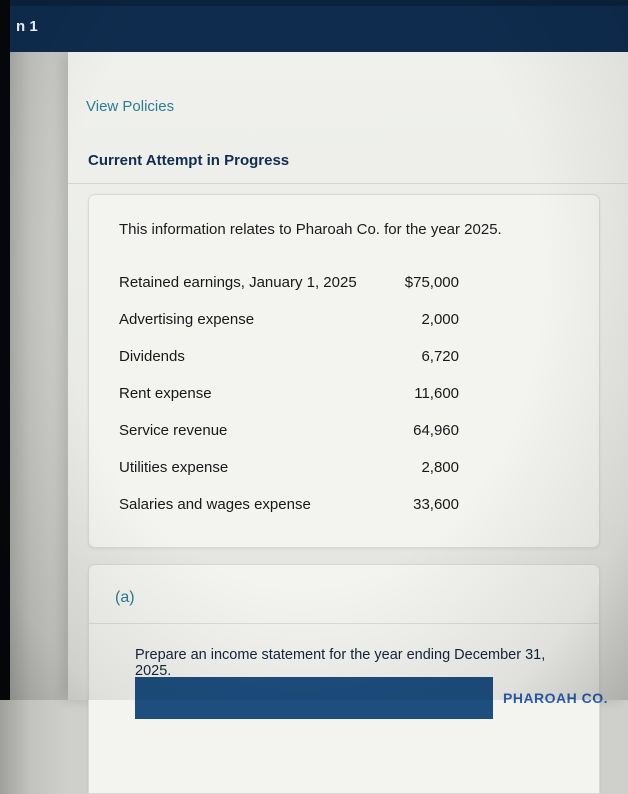 The image size is (628, 794). What do you see at coordinates (289, 319) in the screenshot?
I see `table-row: Advertising expense 2,000` at bounding box center [289, 319].